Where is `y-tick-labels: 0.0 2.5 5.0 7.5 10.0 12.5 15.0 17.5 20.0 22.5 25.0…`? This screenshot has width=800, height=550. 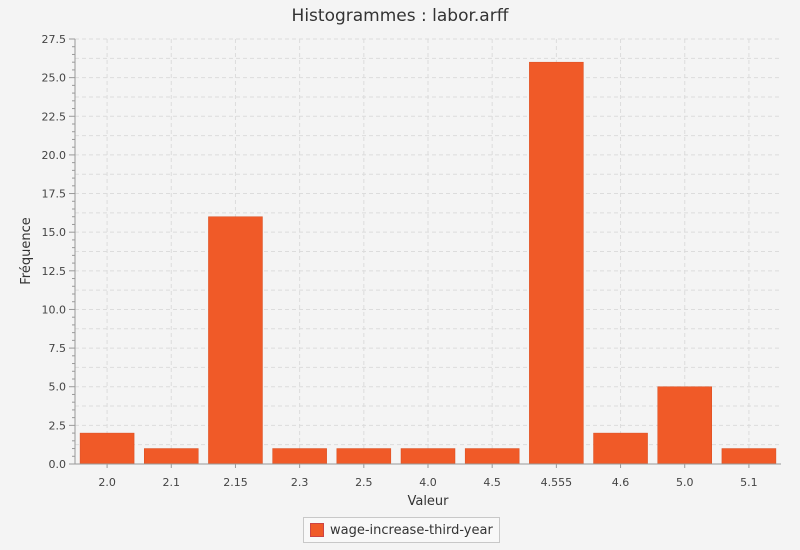 y-tick-labels: 0.0 2.5 5.0 7.5 10.0 12.5 15.0 17.5 20.0 22.5 25.0… is located at coordinates (54, 252).